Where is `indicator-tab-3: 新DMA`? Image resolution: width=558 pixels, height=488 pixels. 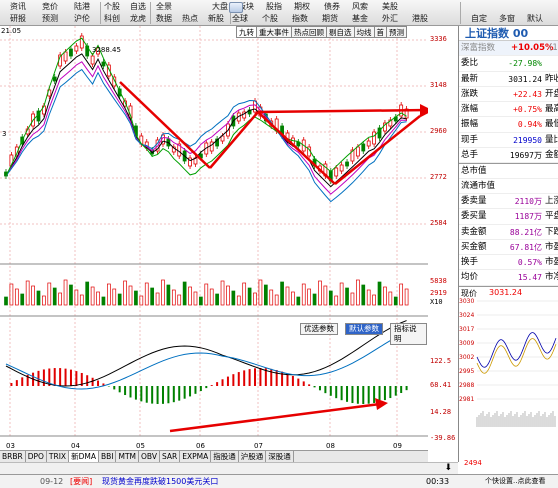 indicator-tab-3: 新DMA is located at coordinates (84, 456).